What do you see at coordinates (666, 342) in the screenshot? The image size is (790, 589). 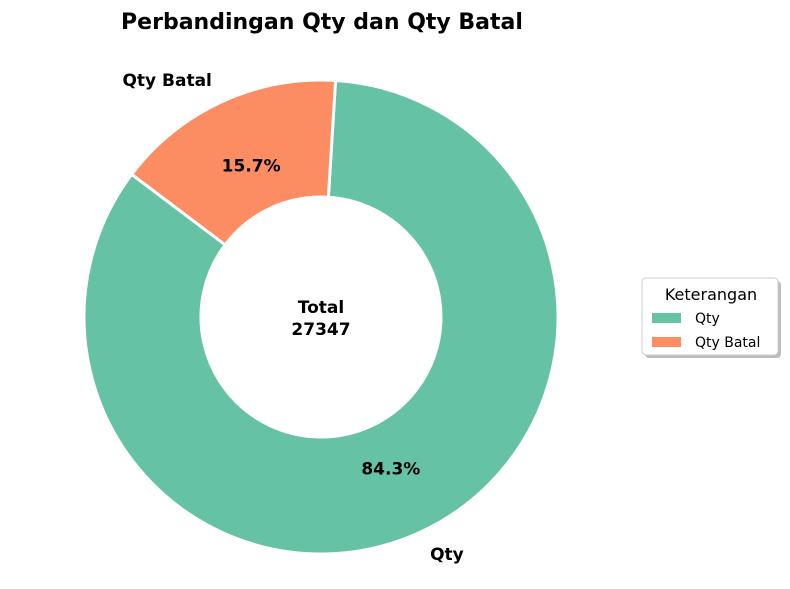 I see `legend-swatch-qty-batal` at bounding box center [666, 342].